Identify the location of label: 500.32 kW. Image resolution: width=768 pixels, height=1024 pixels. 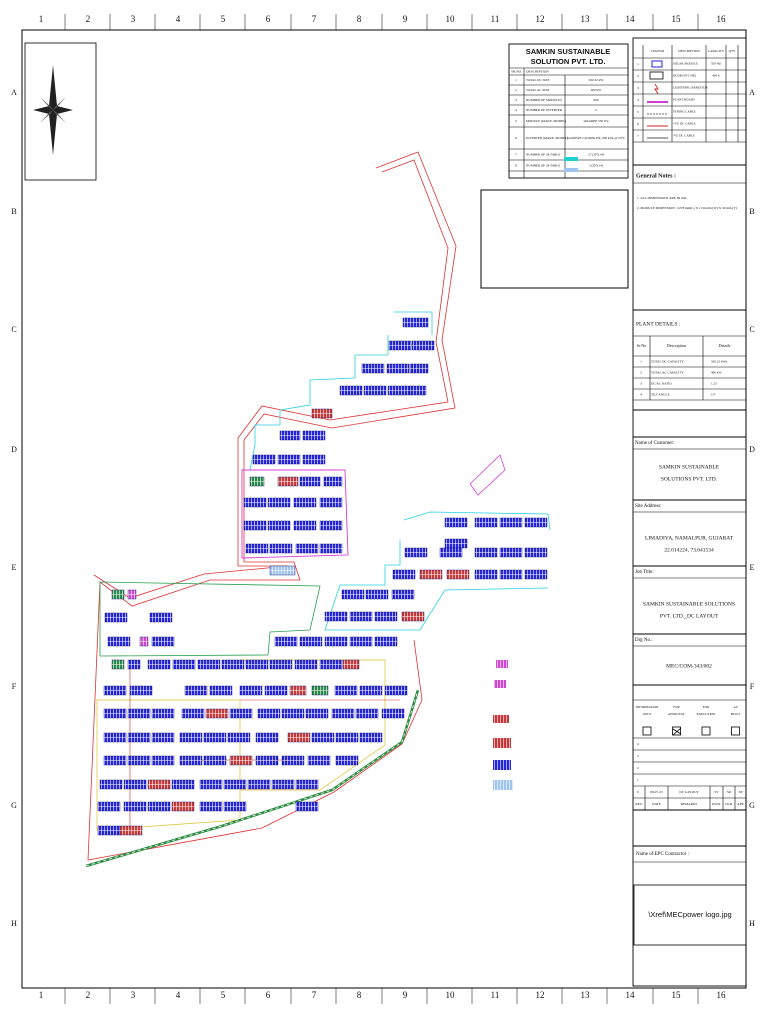
(597, 80).